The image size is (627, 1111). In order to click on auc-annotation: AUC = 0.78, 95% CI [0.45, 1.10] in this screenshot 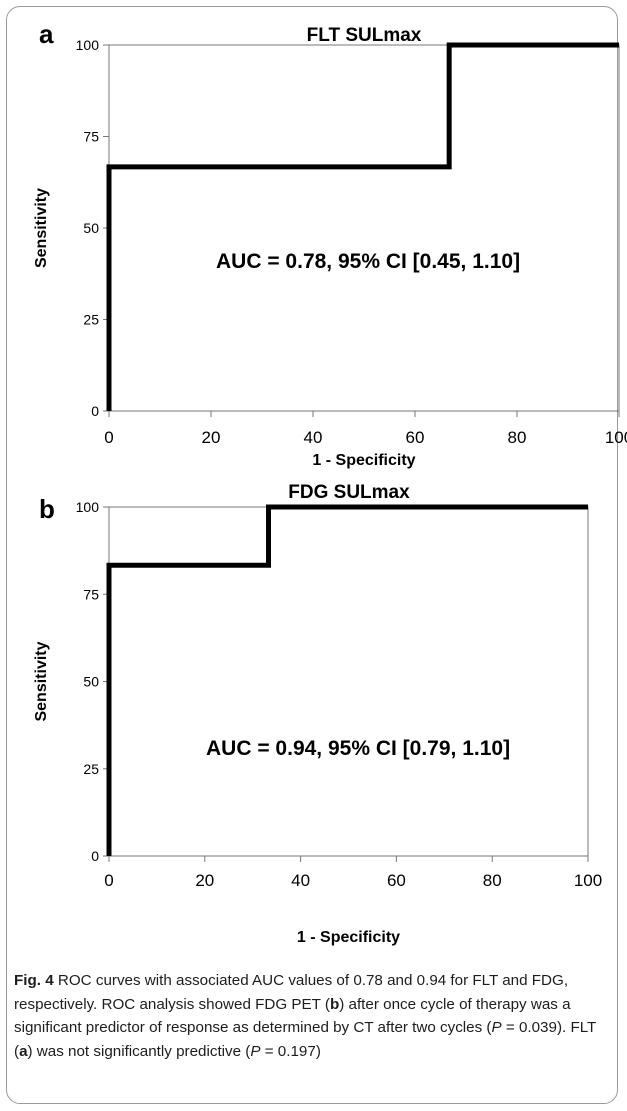, I will do `click(368, 261)`.